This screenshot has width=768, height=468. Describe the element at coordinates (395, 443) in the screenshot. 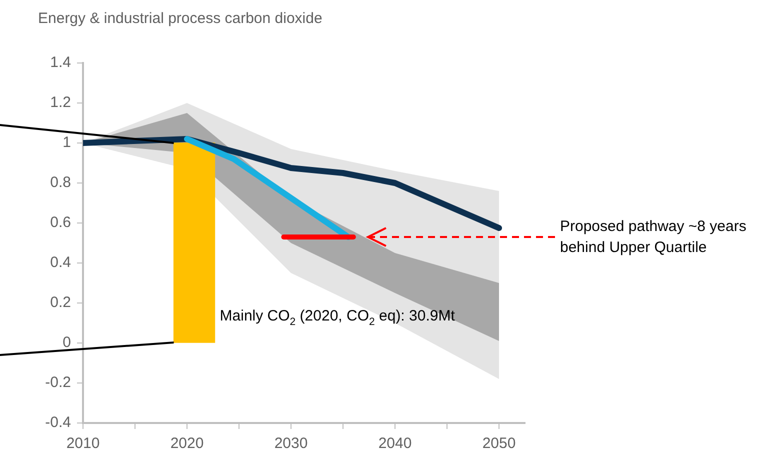

I see `x-tick-label: 2040` at that location.